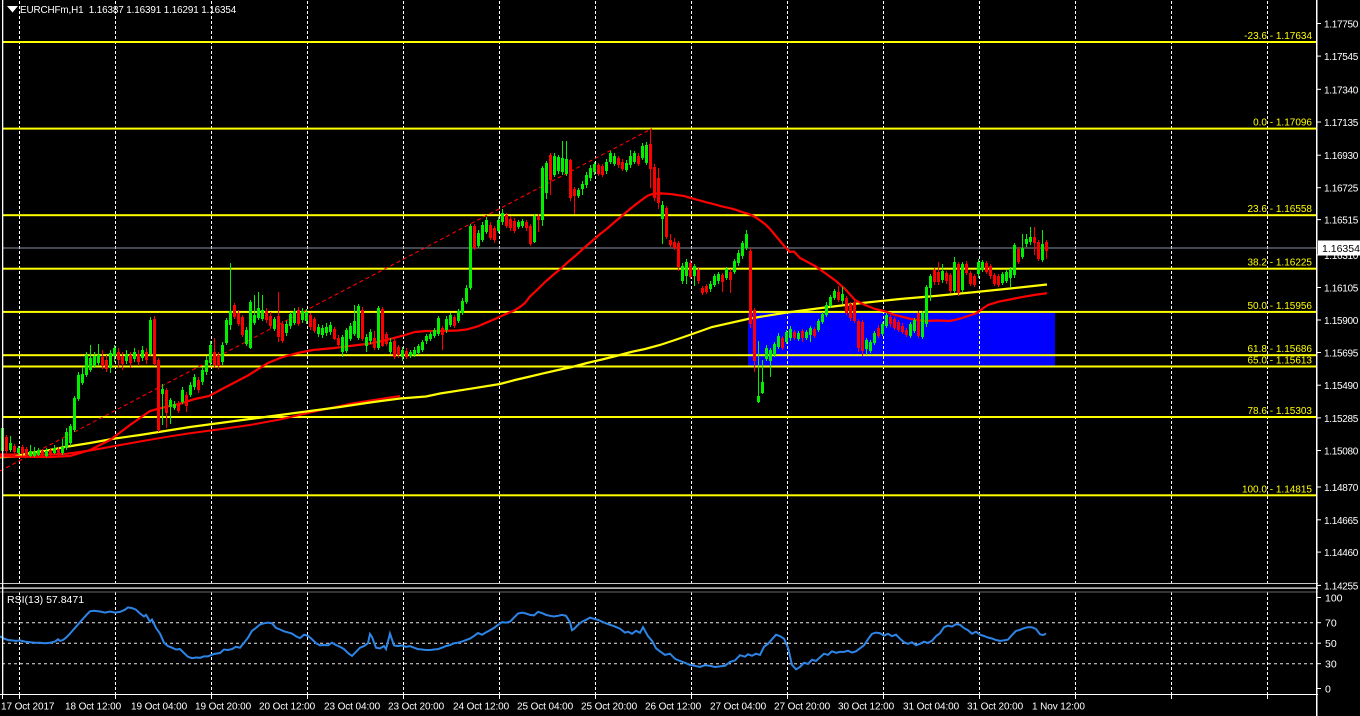 The width and height of the screenshot is (1360, 716). Describe the element at coordinates (1341, 25) in the screenshot. I see `svg-text: 1.17750` at that location.